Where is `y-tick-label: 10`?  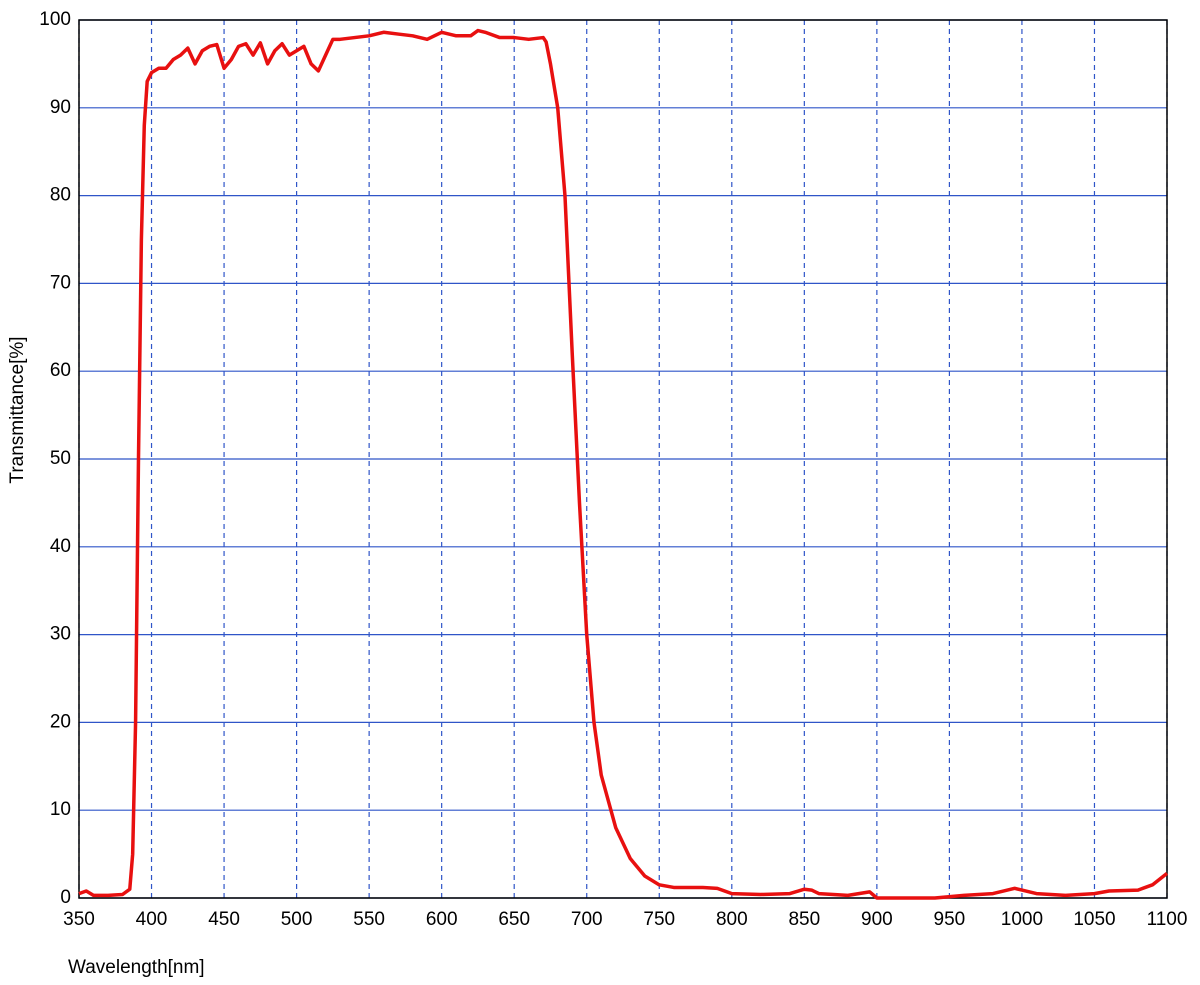
y-tick-label: 10 is located at coordinates (60, 809).